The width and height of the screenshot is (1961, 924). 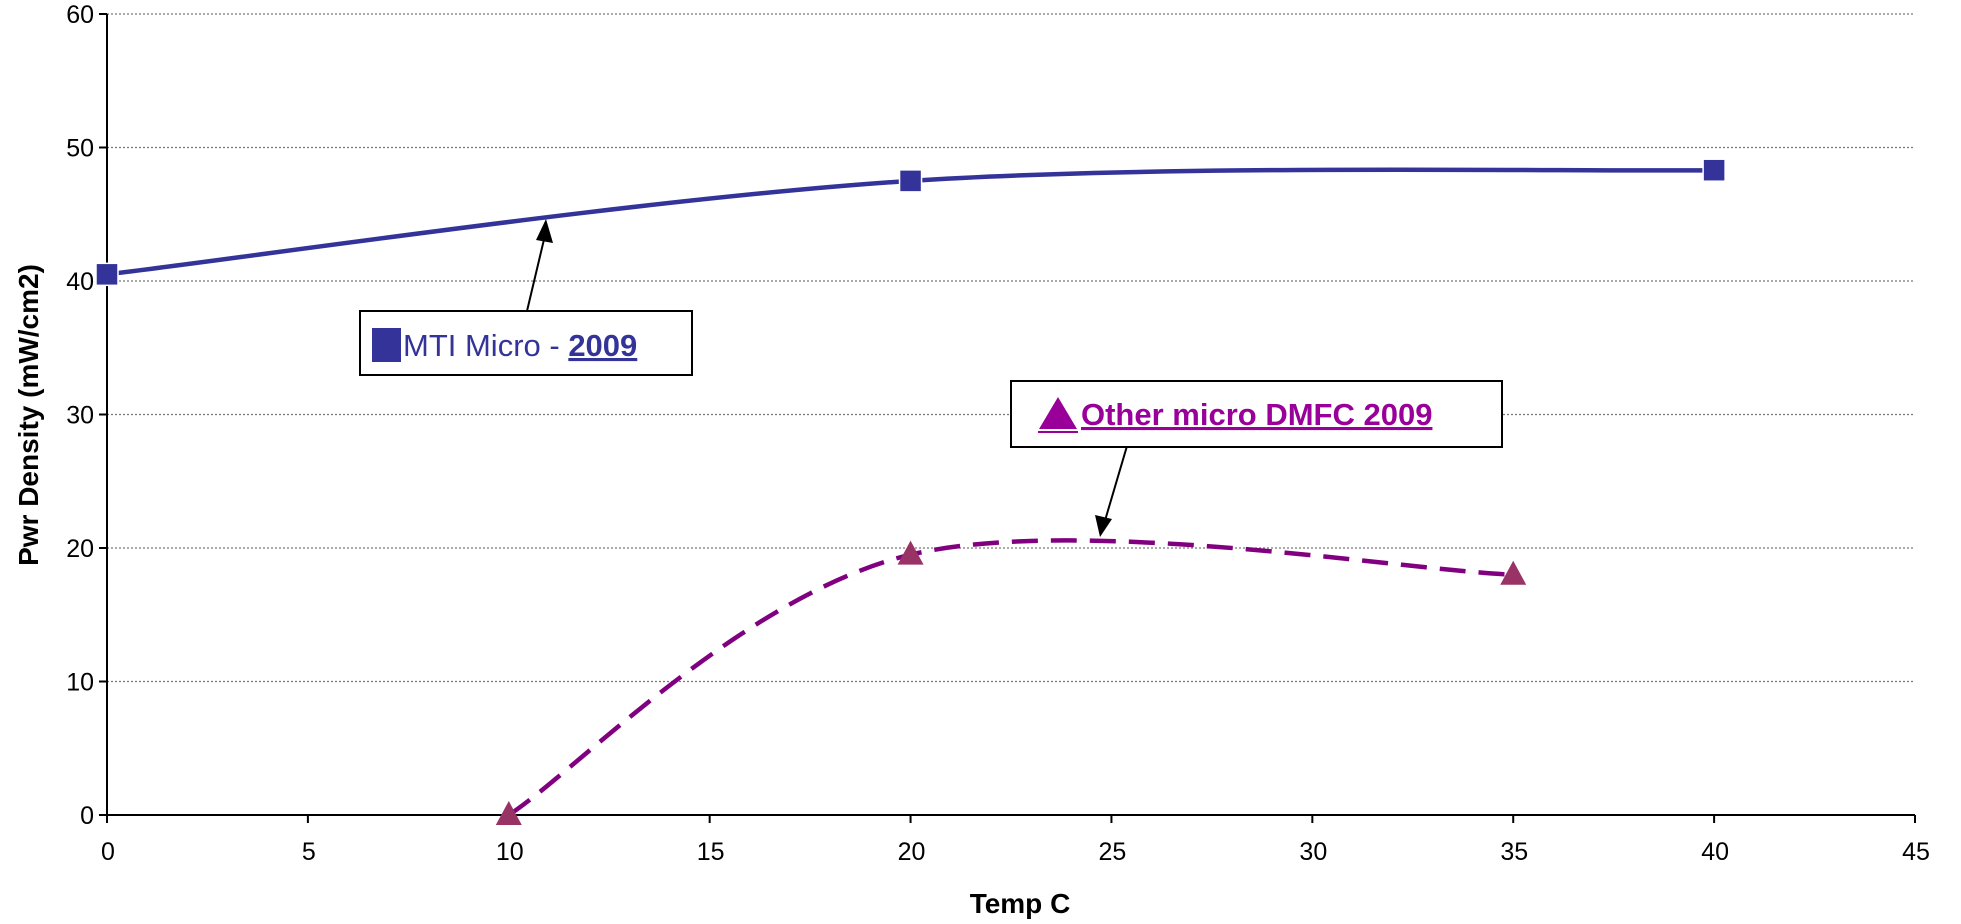 What do you see at coordinates (602, 345) in the screenshot?
I see `callout-mti-year: 2009` at bounding box center [602, 345].